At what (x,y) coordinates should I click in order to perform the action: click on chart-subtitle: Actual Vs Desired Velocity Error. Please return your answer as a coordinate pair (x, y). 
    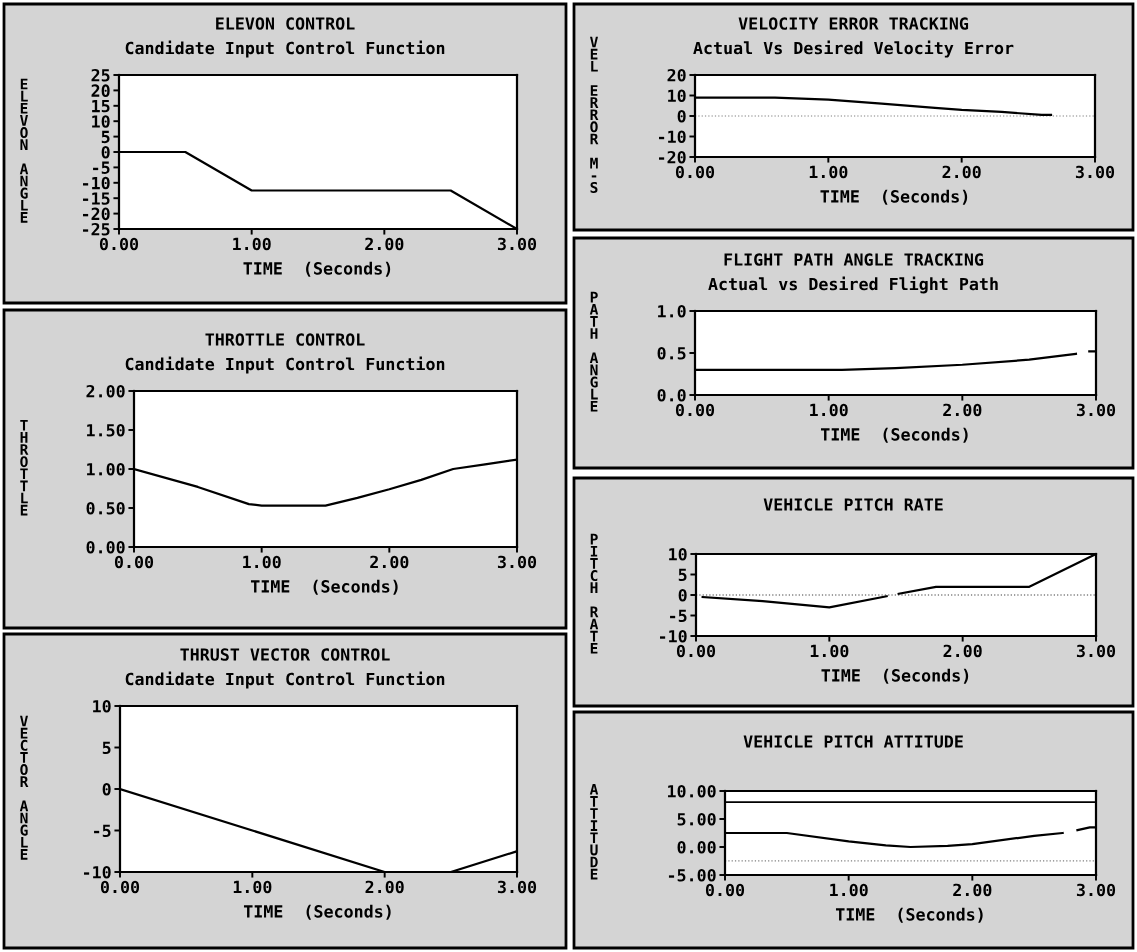
    Looking at the image, I should click on (853, 49).